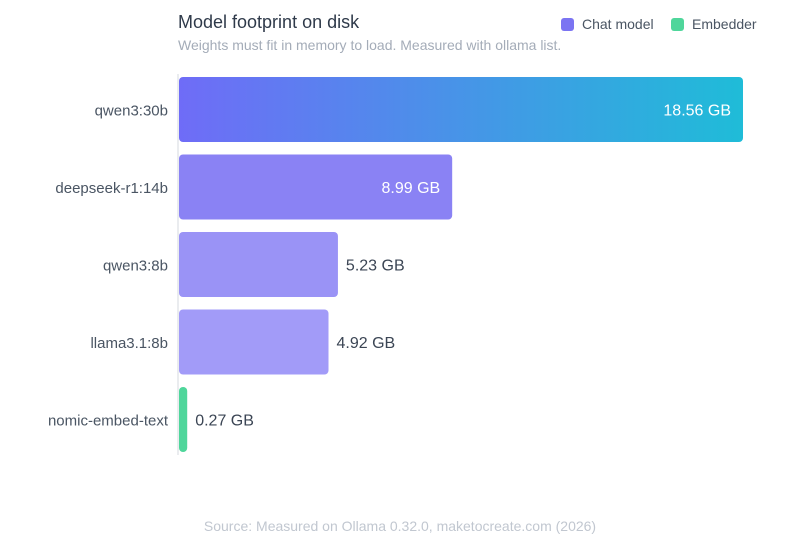  I want to click on bar-llama3-1-8b, so click(254, 342).